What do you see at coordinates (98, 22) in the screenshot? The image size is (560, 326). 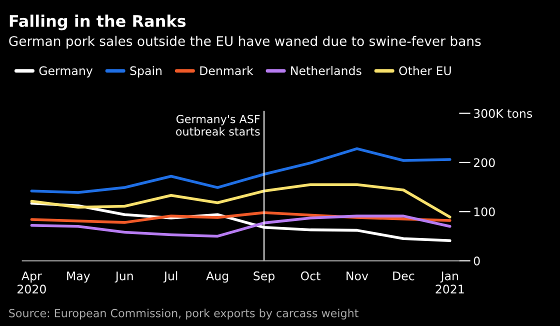 I see `chart-title: Falling in the Ranks` at bounding box center [98, 22].